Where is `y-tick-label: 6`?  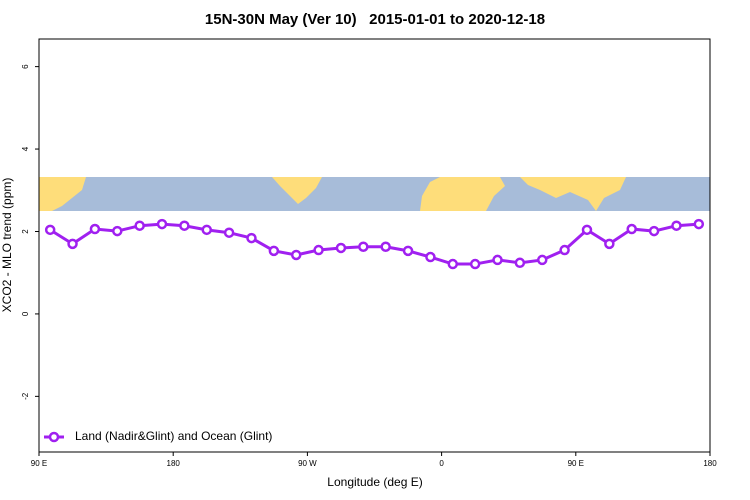
y-tick-label: 6 is located at coordinates (25, 66).